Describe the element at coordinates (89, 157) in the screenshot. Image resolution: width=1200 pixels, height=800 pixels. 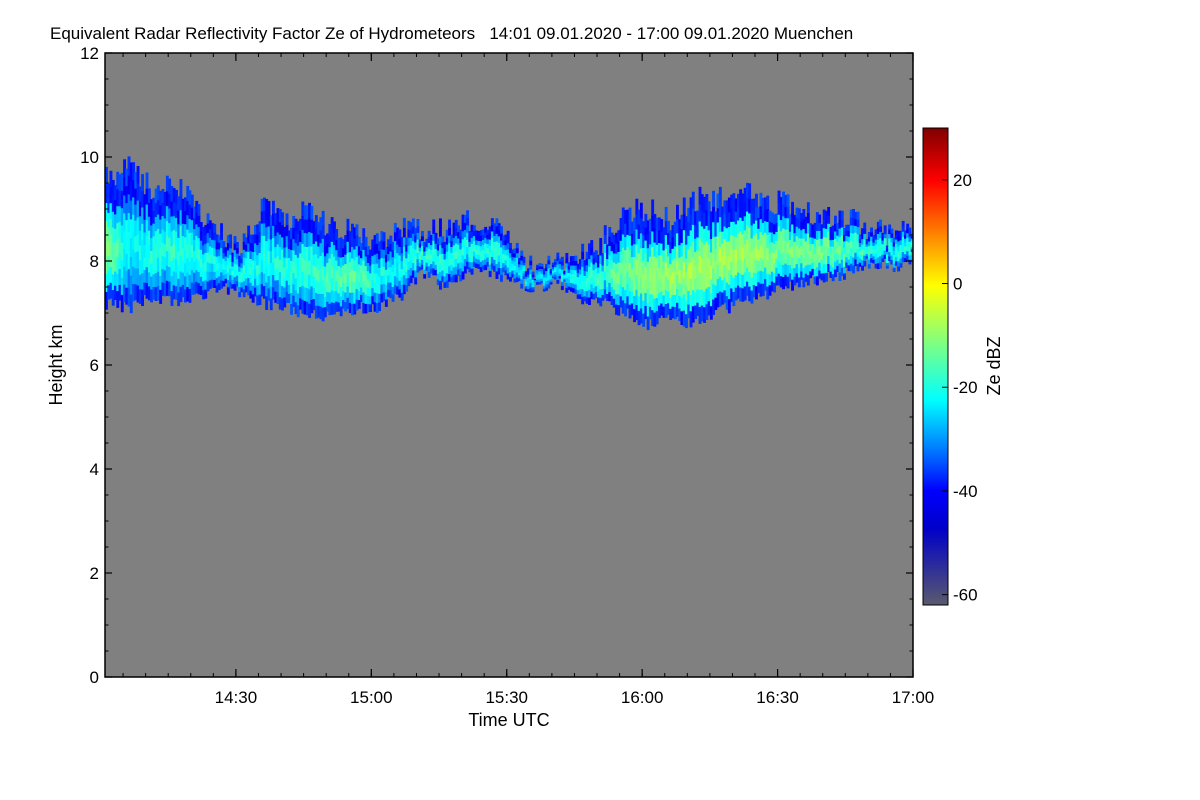
I see `y-tick-label: 10` at that location.